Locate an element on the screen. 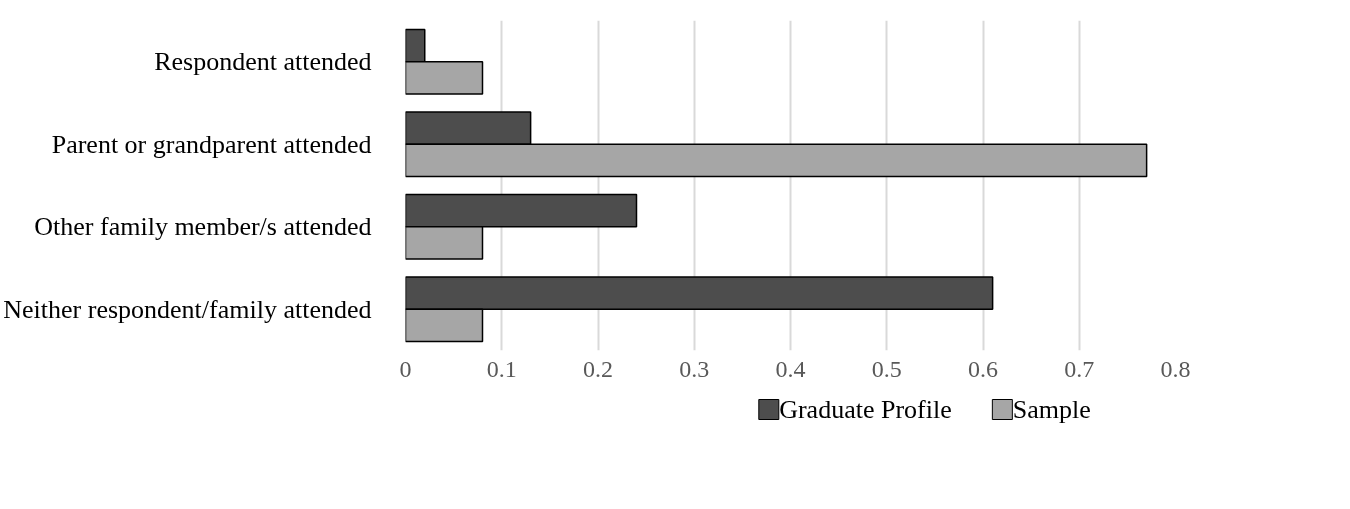 The image size is (1350, 509). x-tick-label: 0.8 is located at coordinates (1175, 368).